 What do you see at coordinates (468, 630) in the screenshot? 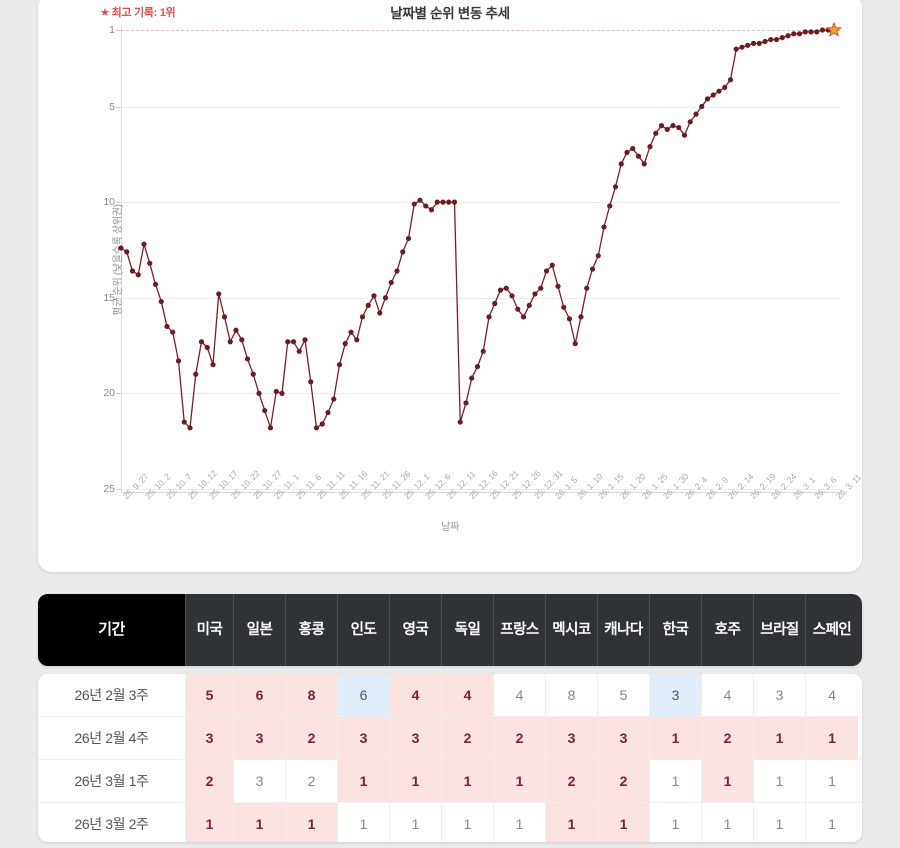
I see `table-header-country: 독일` at bounding box center [468, 630].